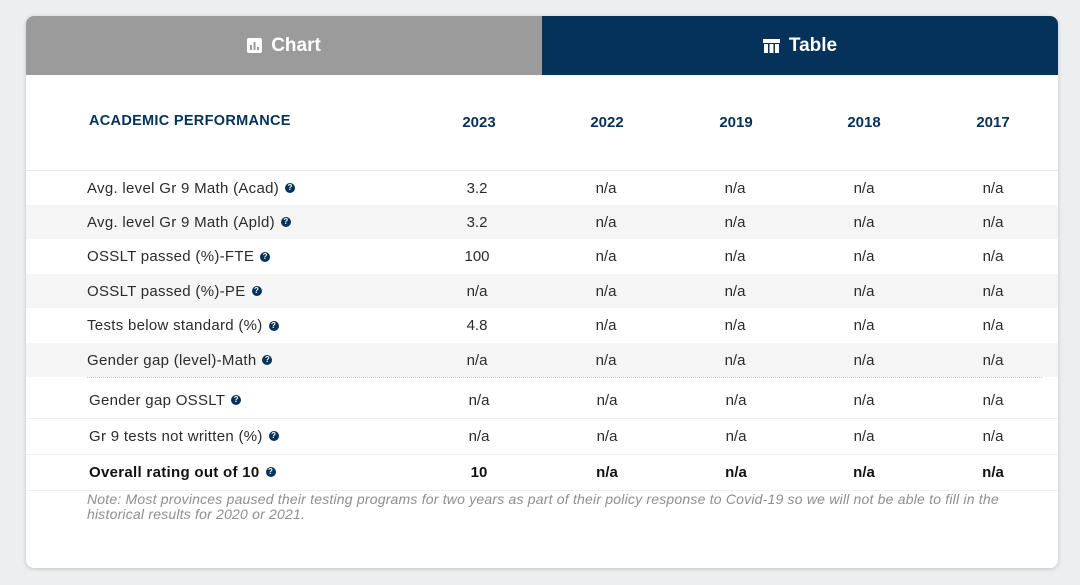 The height and width of the screenshot is (585, 1080). I want to click on year-header: 2022, so click(607, 122).